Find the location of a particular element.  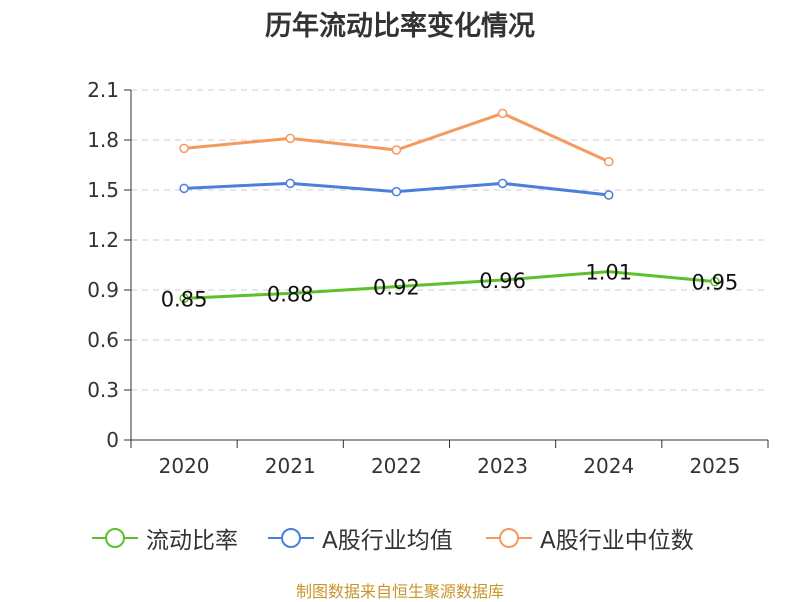

x-tick-label: 2023 is located at coordinates (502, 466).